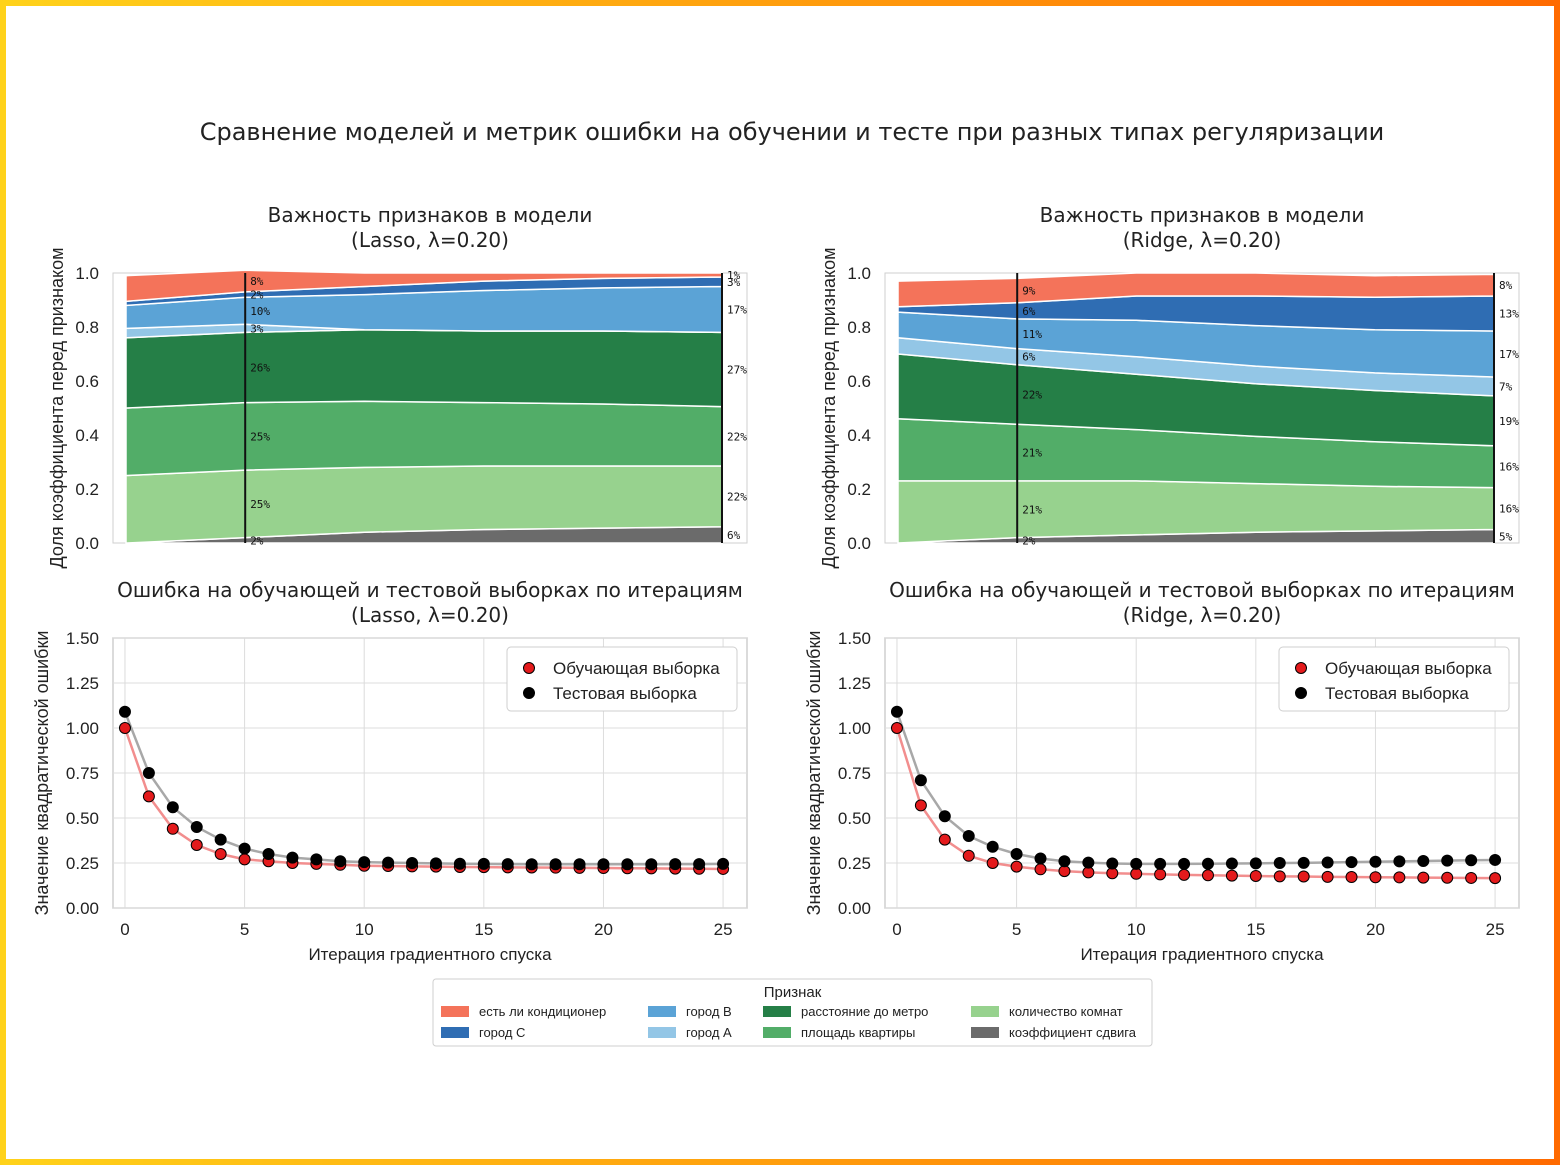  Describe the element at coordinates (1202, 240) in the screenshot. I see `chart-title-line: (Ridge, λ=0.20)` at that location.